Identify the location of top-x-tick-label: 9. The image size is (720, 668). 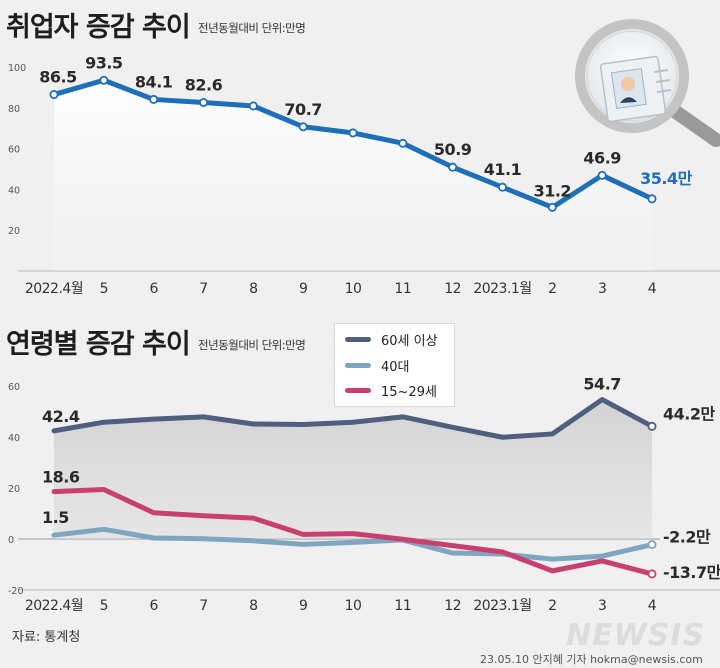
(303, 289).